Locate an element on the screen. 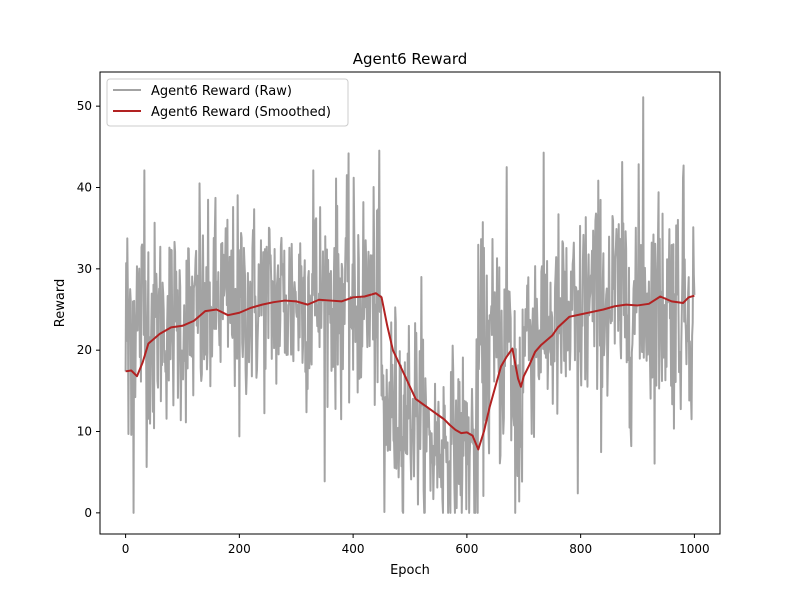  x-axis: 0 200 400 600 800 1000 is located at coordinates (416, 545).